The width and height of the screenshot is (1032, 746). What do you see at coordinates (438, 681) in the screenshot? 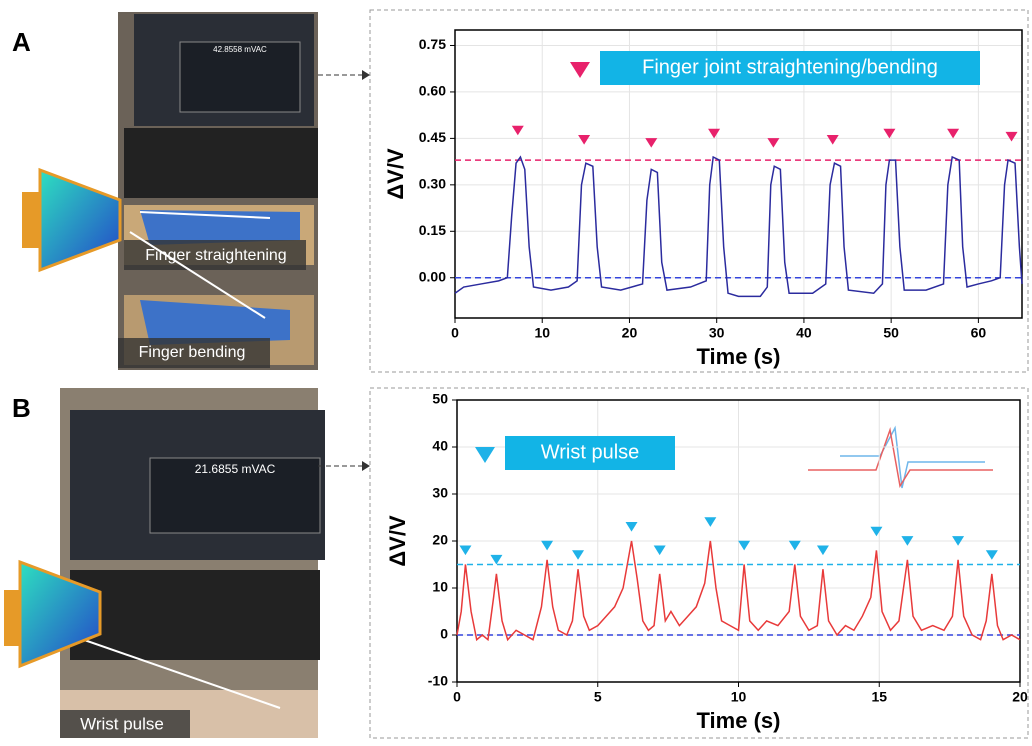
I see `y-tick-label: -10` at bounding box center [438, 681].